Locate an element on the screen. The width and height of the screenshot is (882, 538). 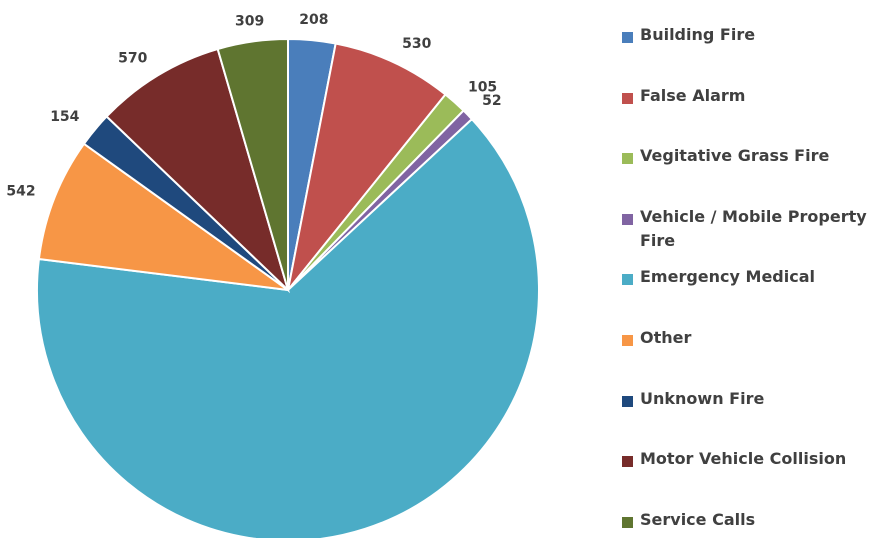
legend-item: Motor Vehicle Collision is located at coordinates (751, 460).